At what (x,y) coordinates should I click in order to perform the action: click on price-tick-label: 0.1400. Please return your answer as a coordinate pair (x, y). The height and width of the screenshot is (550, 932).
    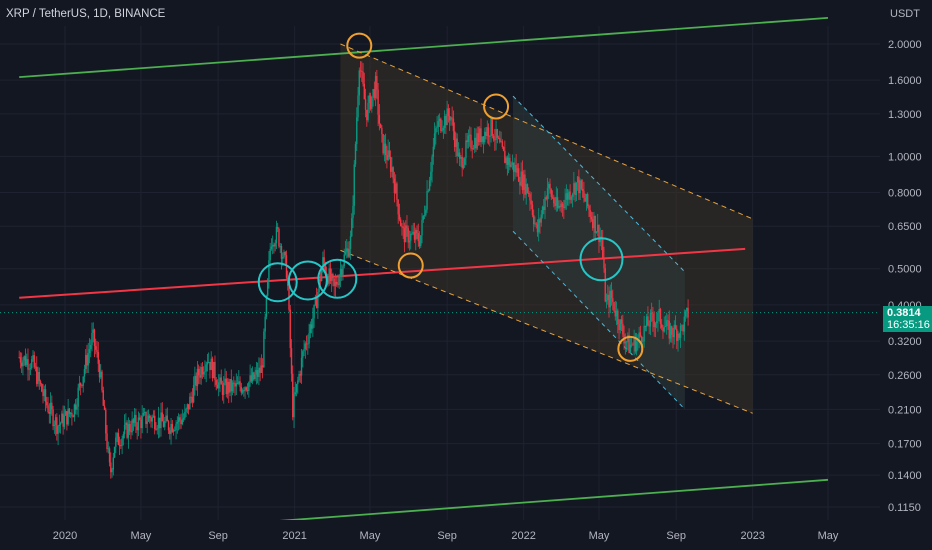
    Looking at the image, I should click on (905, 476).